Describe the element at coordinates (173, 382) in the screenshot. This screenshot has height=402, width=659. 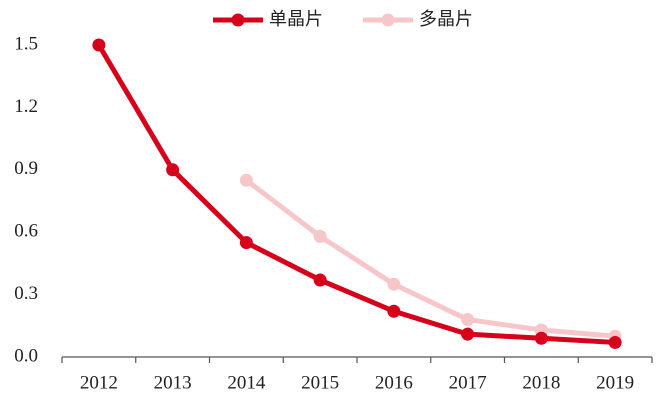
I see `x-tick-label: 2013` at that location.